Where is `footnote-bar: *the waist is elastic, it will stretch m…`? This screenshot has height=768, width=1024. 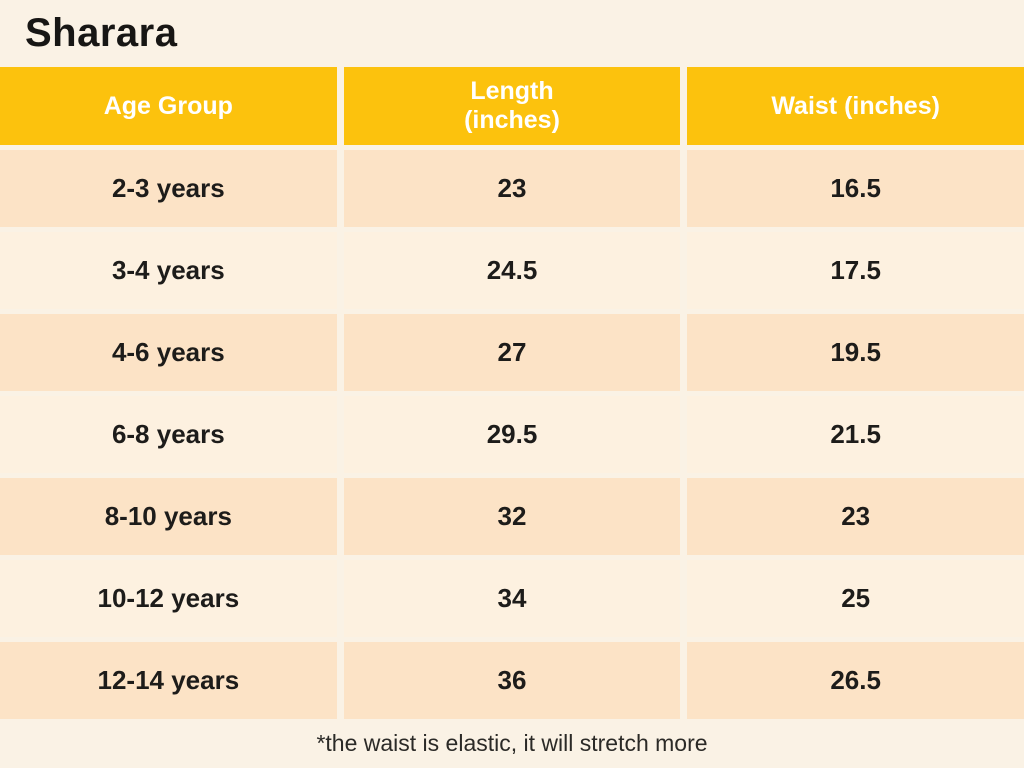 footnote-bar: *the waist is elastic, it will stretch m… is located at coordinates (512, 743).